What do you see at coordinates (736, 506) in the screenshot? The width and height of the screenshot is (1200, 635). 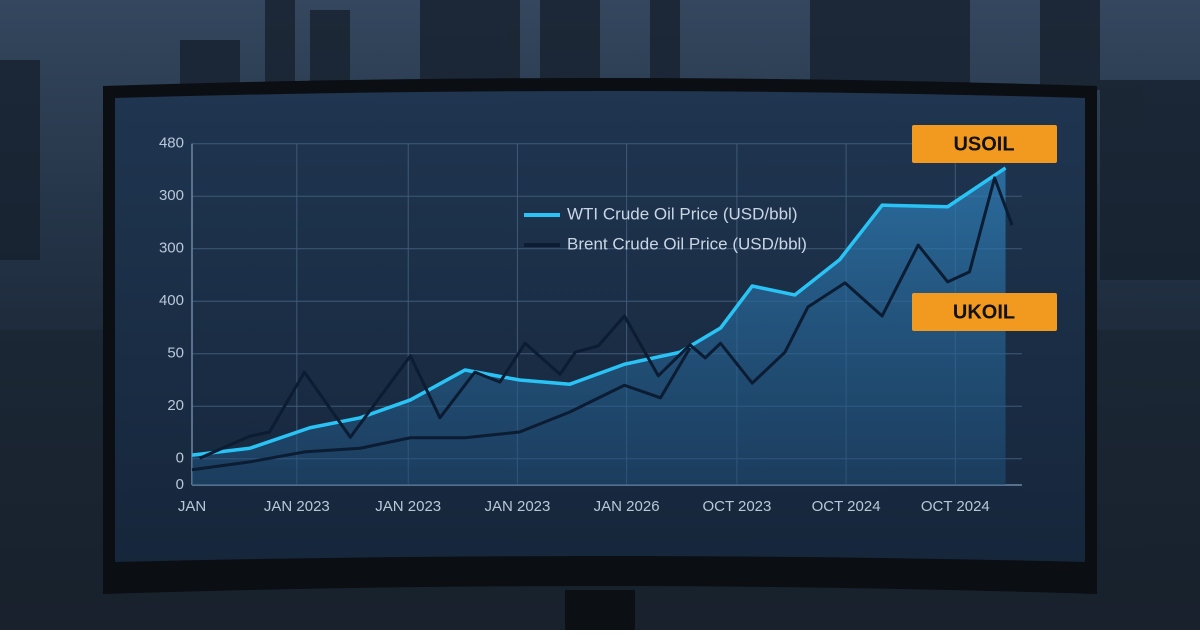 I see `x-tick-label: OCT 2023` at bounding box center [736, 506].